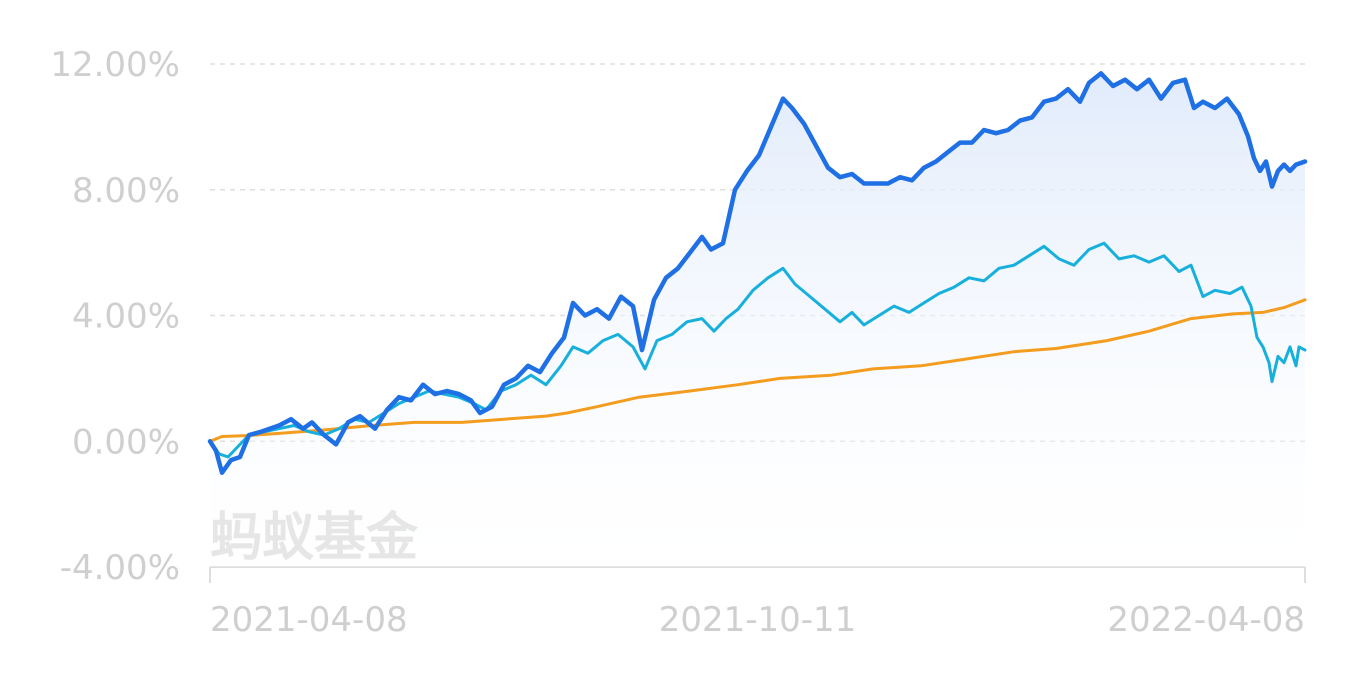 This screenshot has width=1361, height=677. What do you see at coordinates (120, 568) in the screenshot?
I see `y-tick-label: -4.00%` at bounding box center [120, 568].